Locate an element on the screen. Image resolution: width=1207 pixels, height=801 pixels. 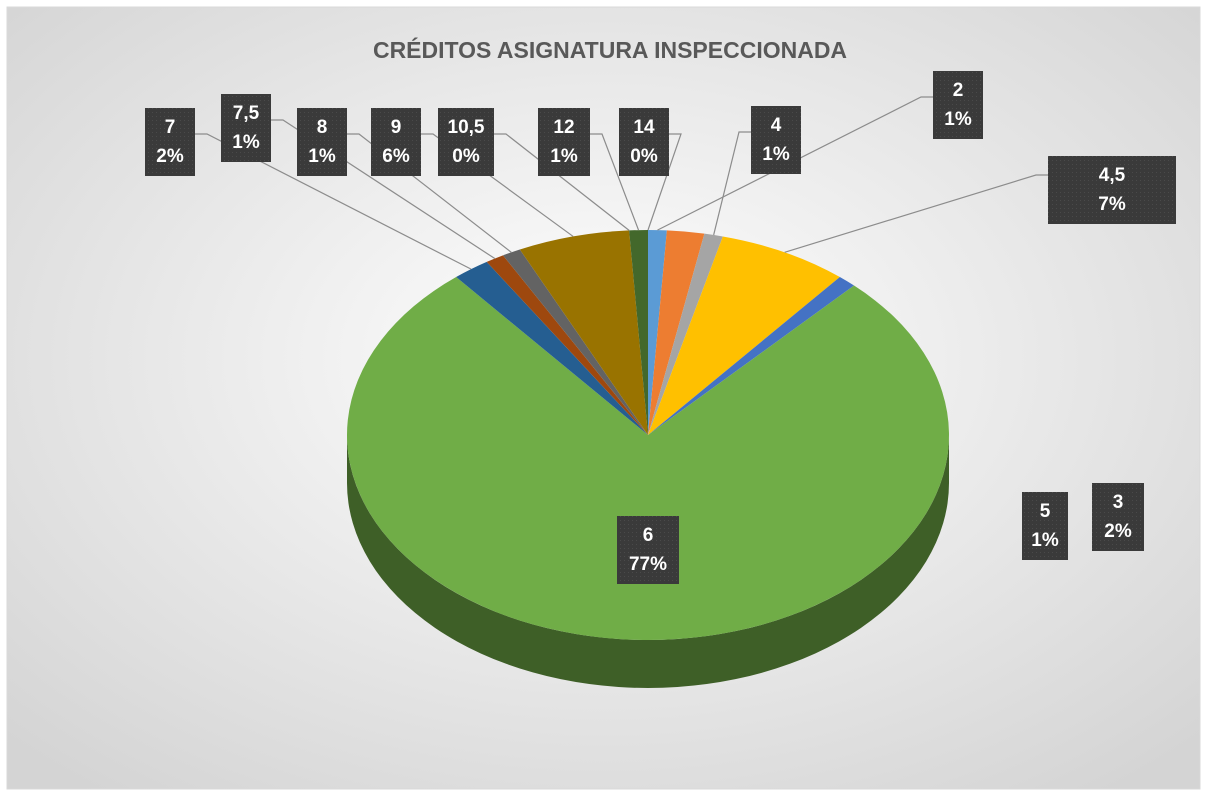
data-label-category: 14 is located at coordinates (644, 127).